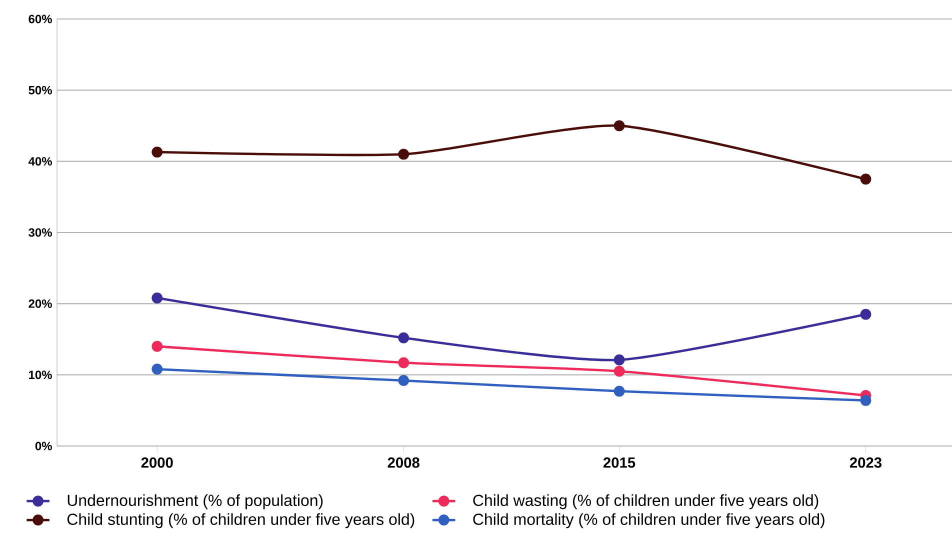  Describe the element at coordinates (40, 161) in the screenshot. I see `y-tick-label: 40%` at that location.